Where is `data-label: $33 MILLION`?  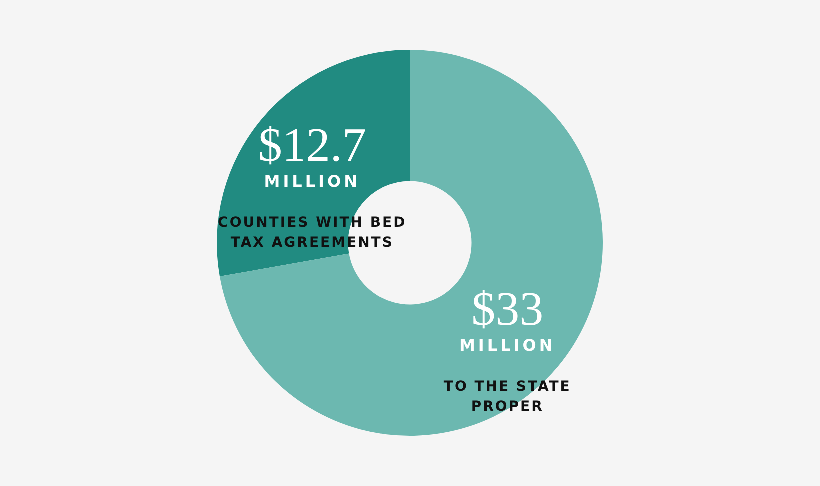 data-label: $33 MILLION is located at coordinates (508, 318).